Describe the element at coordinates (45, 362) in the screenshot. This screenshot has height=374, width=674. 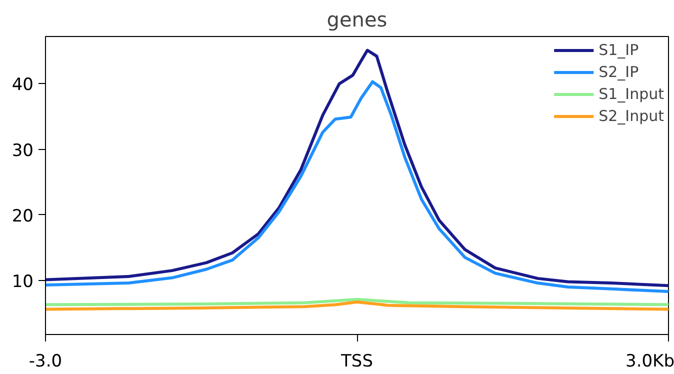
I see `x-tick-label: -3.0` at that location.